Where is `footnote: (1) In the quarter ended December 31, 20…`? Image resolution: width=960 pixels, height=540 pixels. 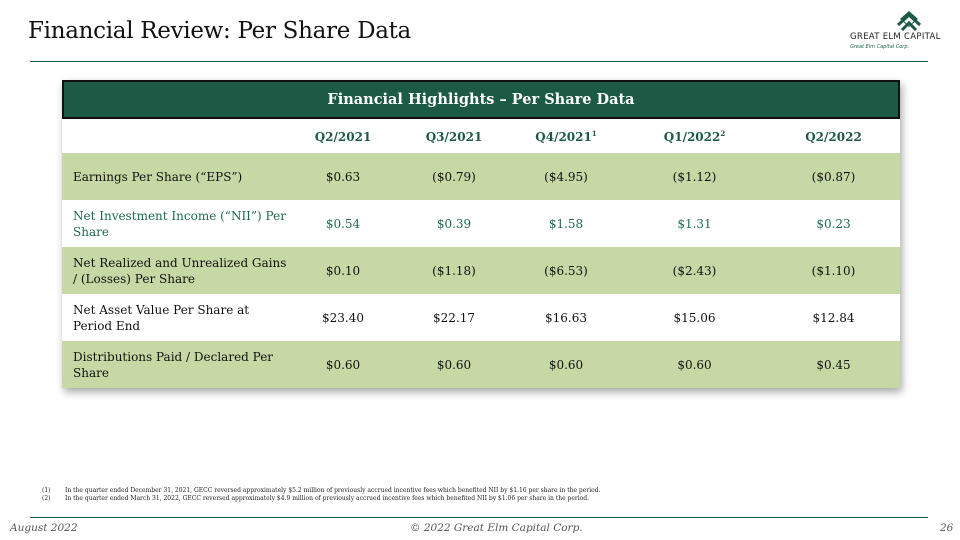 footnote: (1) In the quarter ended December 31, 20… is located at coordinates (321, 491).